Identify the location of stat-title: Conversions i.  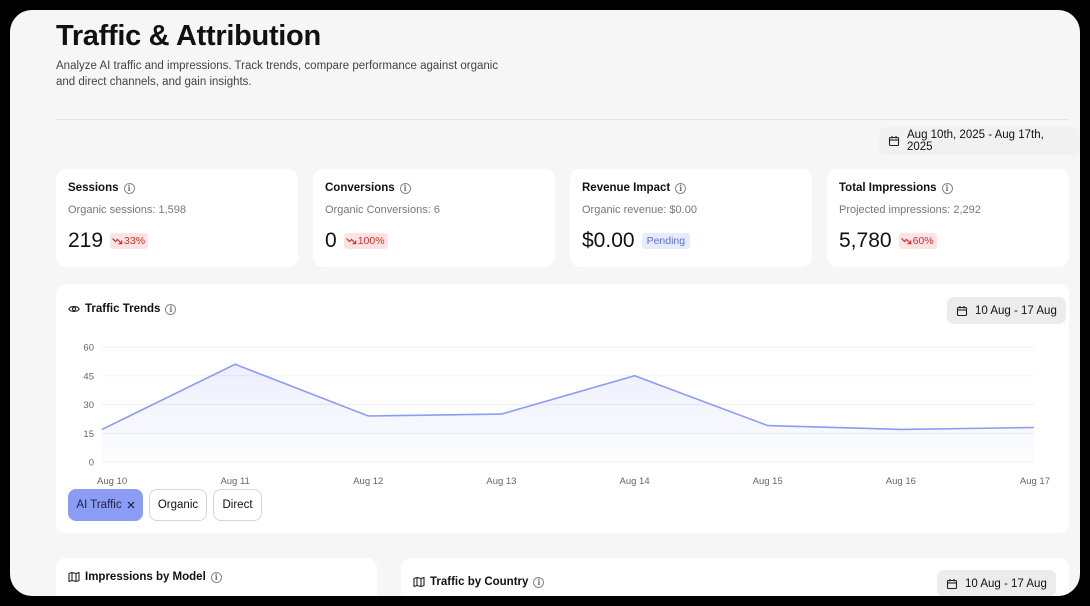
(368, 188).